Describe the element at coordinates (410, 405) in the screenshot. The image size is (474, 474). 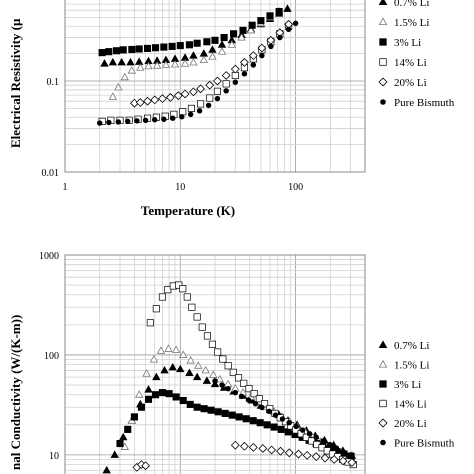
I see `conductivity-legend-label: 14% Li` at that location.